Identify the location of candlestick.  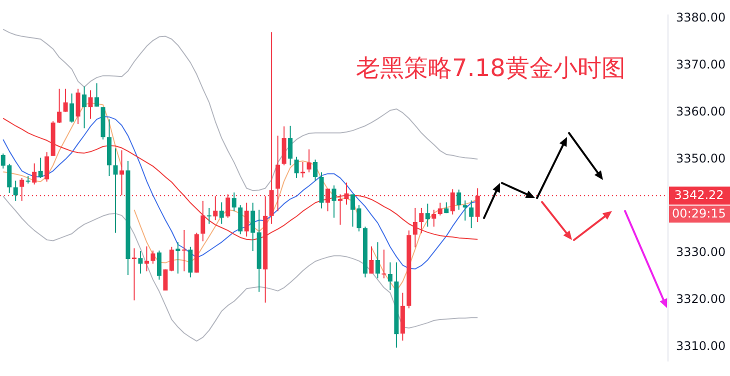
(165, 279).